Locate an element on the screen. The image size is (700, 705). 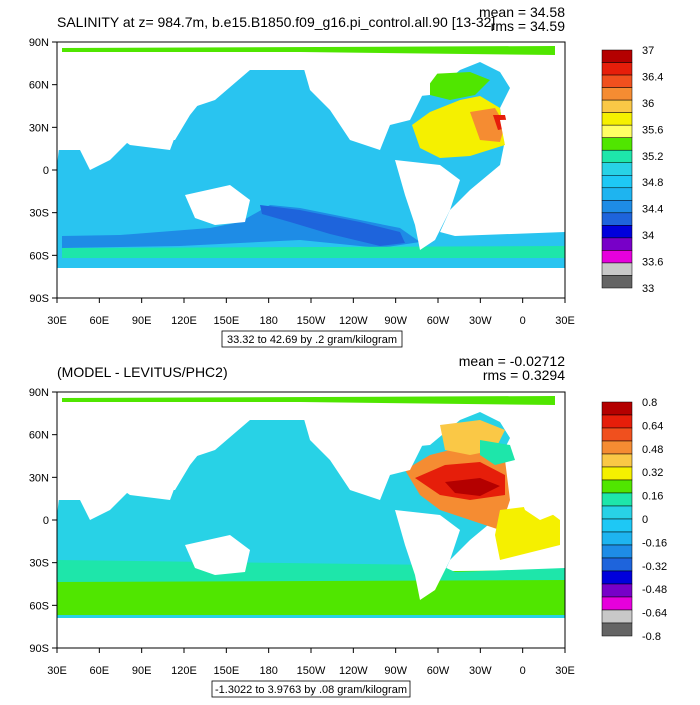
lon-label: 120W is located at coordinates (353, 671).